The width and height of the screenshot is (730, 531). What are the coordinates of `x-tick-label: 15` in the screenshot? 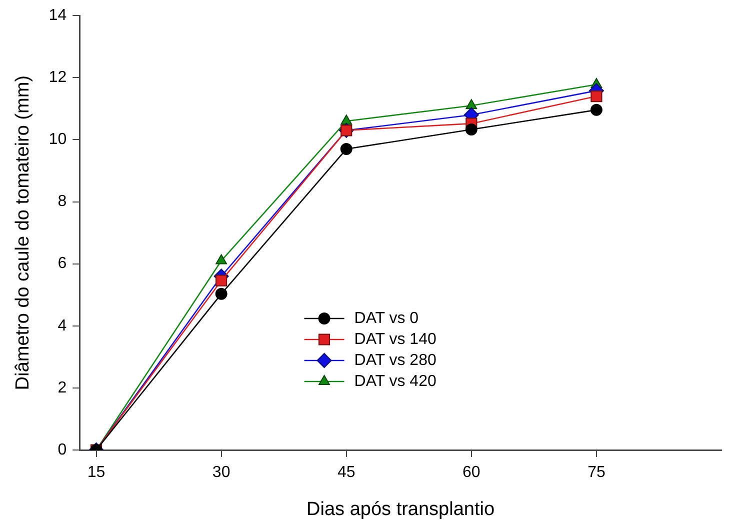 It's located at (96, 473).